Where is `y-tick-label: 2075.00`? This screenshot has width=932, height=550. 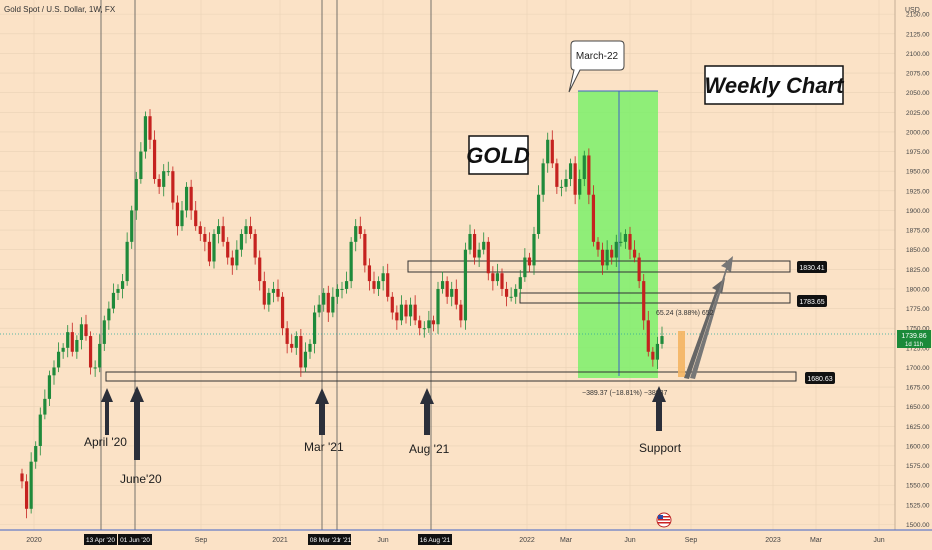
y-tick-label: 2075.00 is located at coordinates (918, 74).